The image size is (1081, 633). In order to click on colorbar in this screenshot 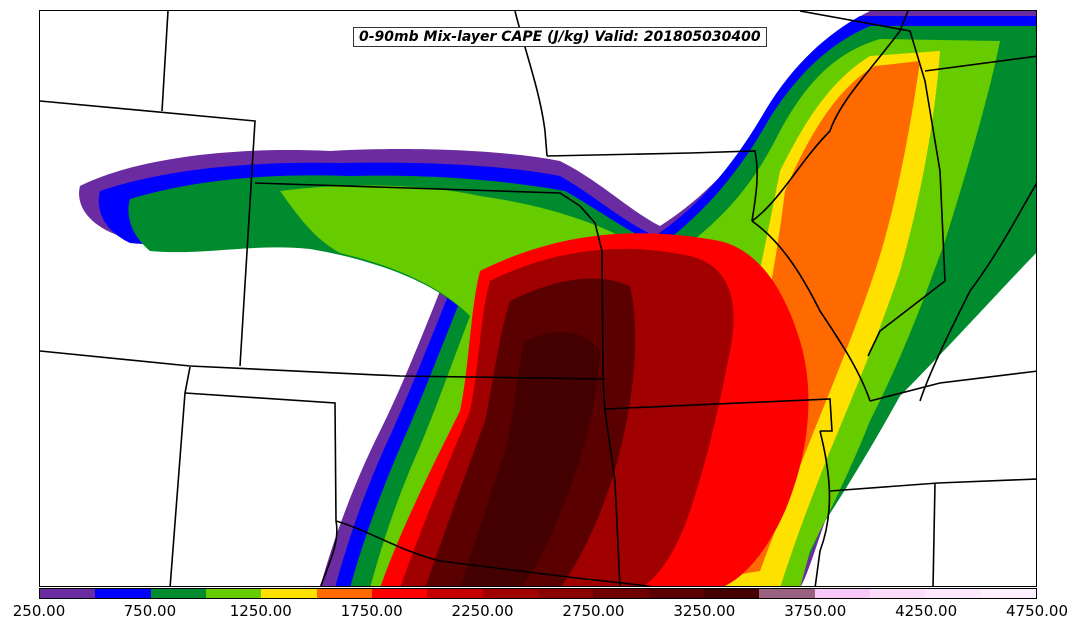, I will do `click(538, 593)`.